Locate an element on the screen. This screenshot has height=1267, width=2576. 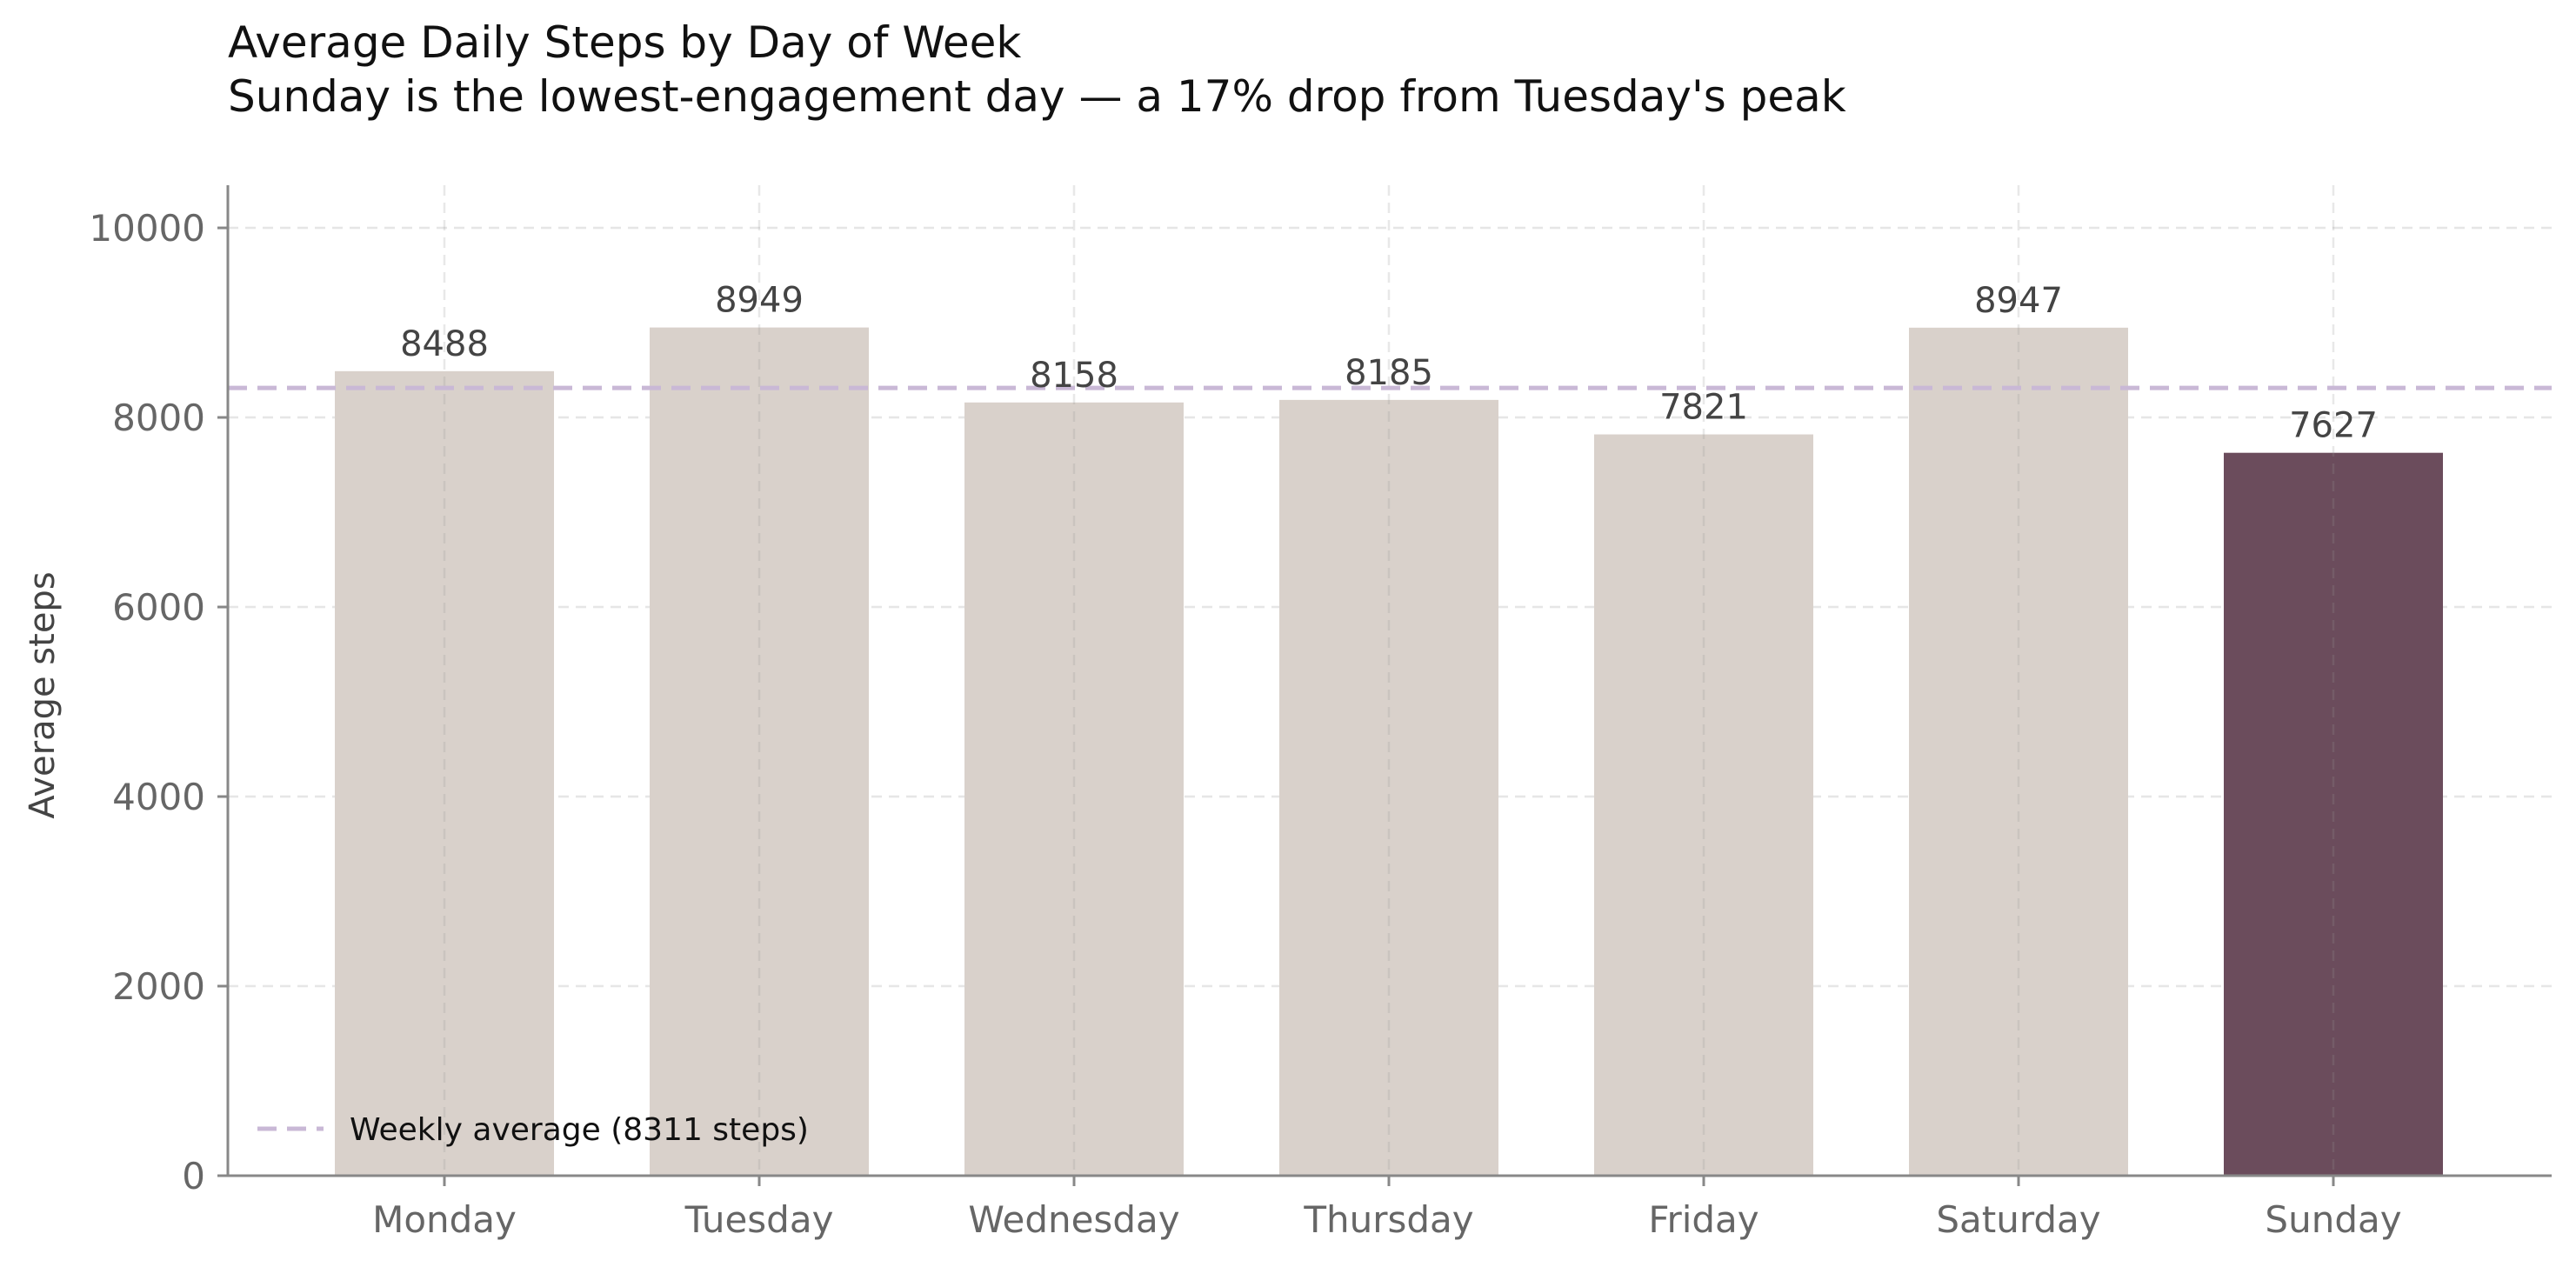
value-label: 7627 is located at coordinates (2333, 426).